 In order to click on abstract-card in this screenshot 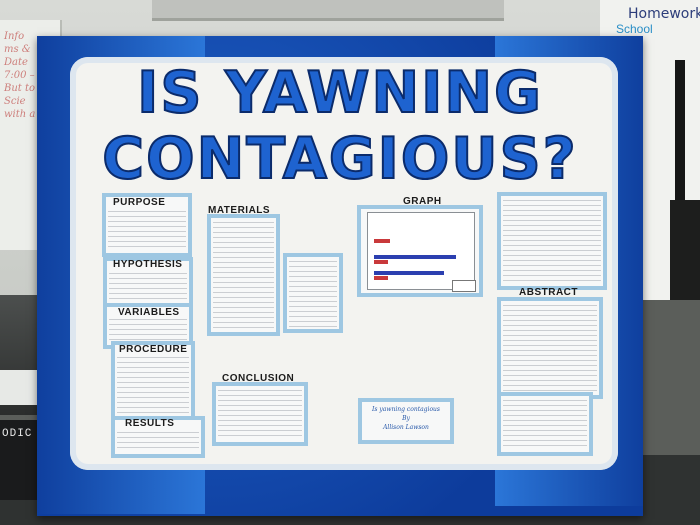, I will do `click(550, 348)`.